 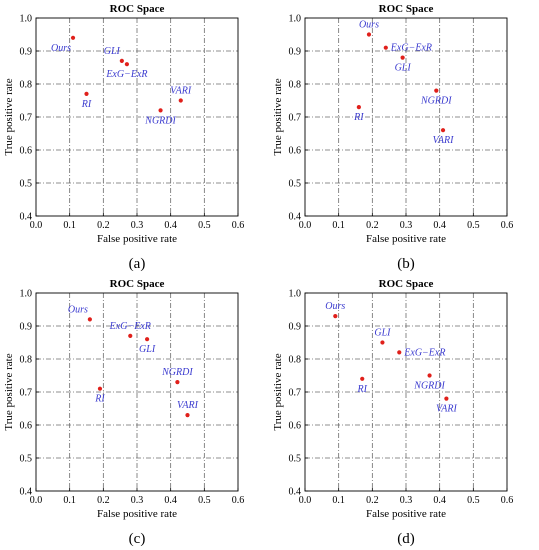 What do you see at coordinates (406, 539) in the screenshot?
I see `panel-caption: (d)` at bounding box center [406, 539].